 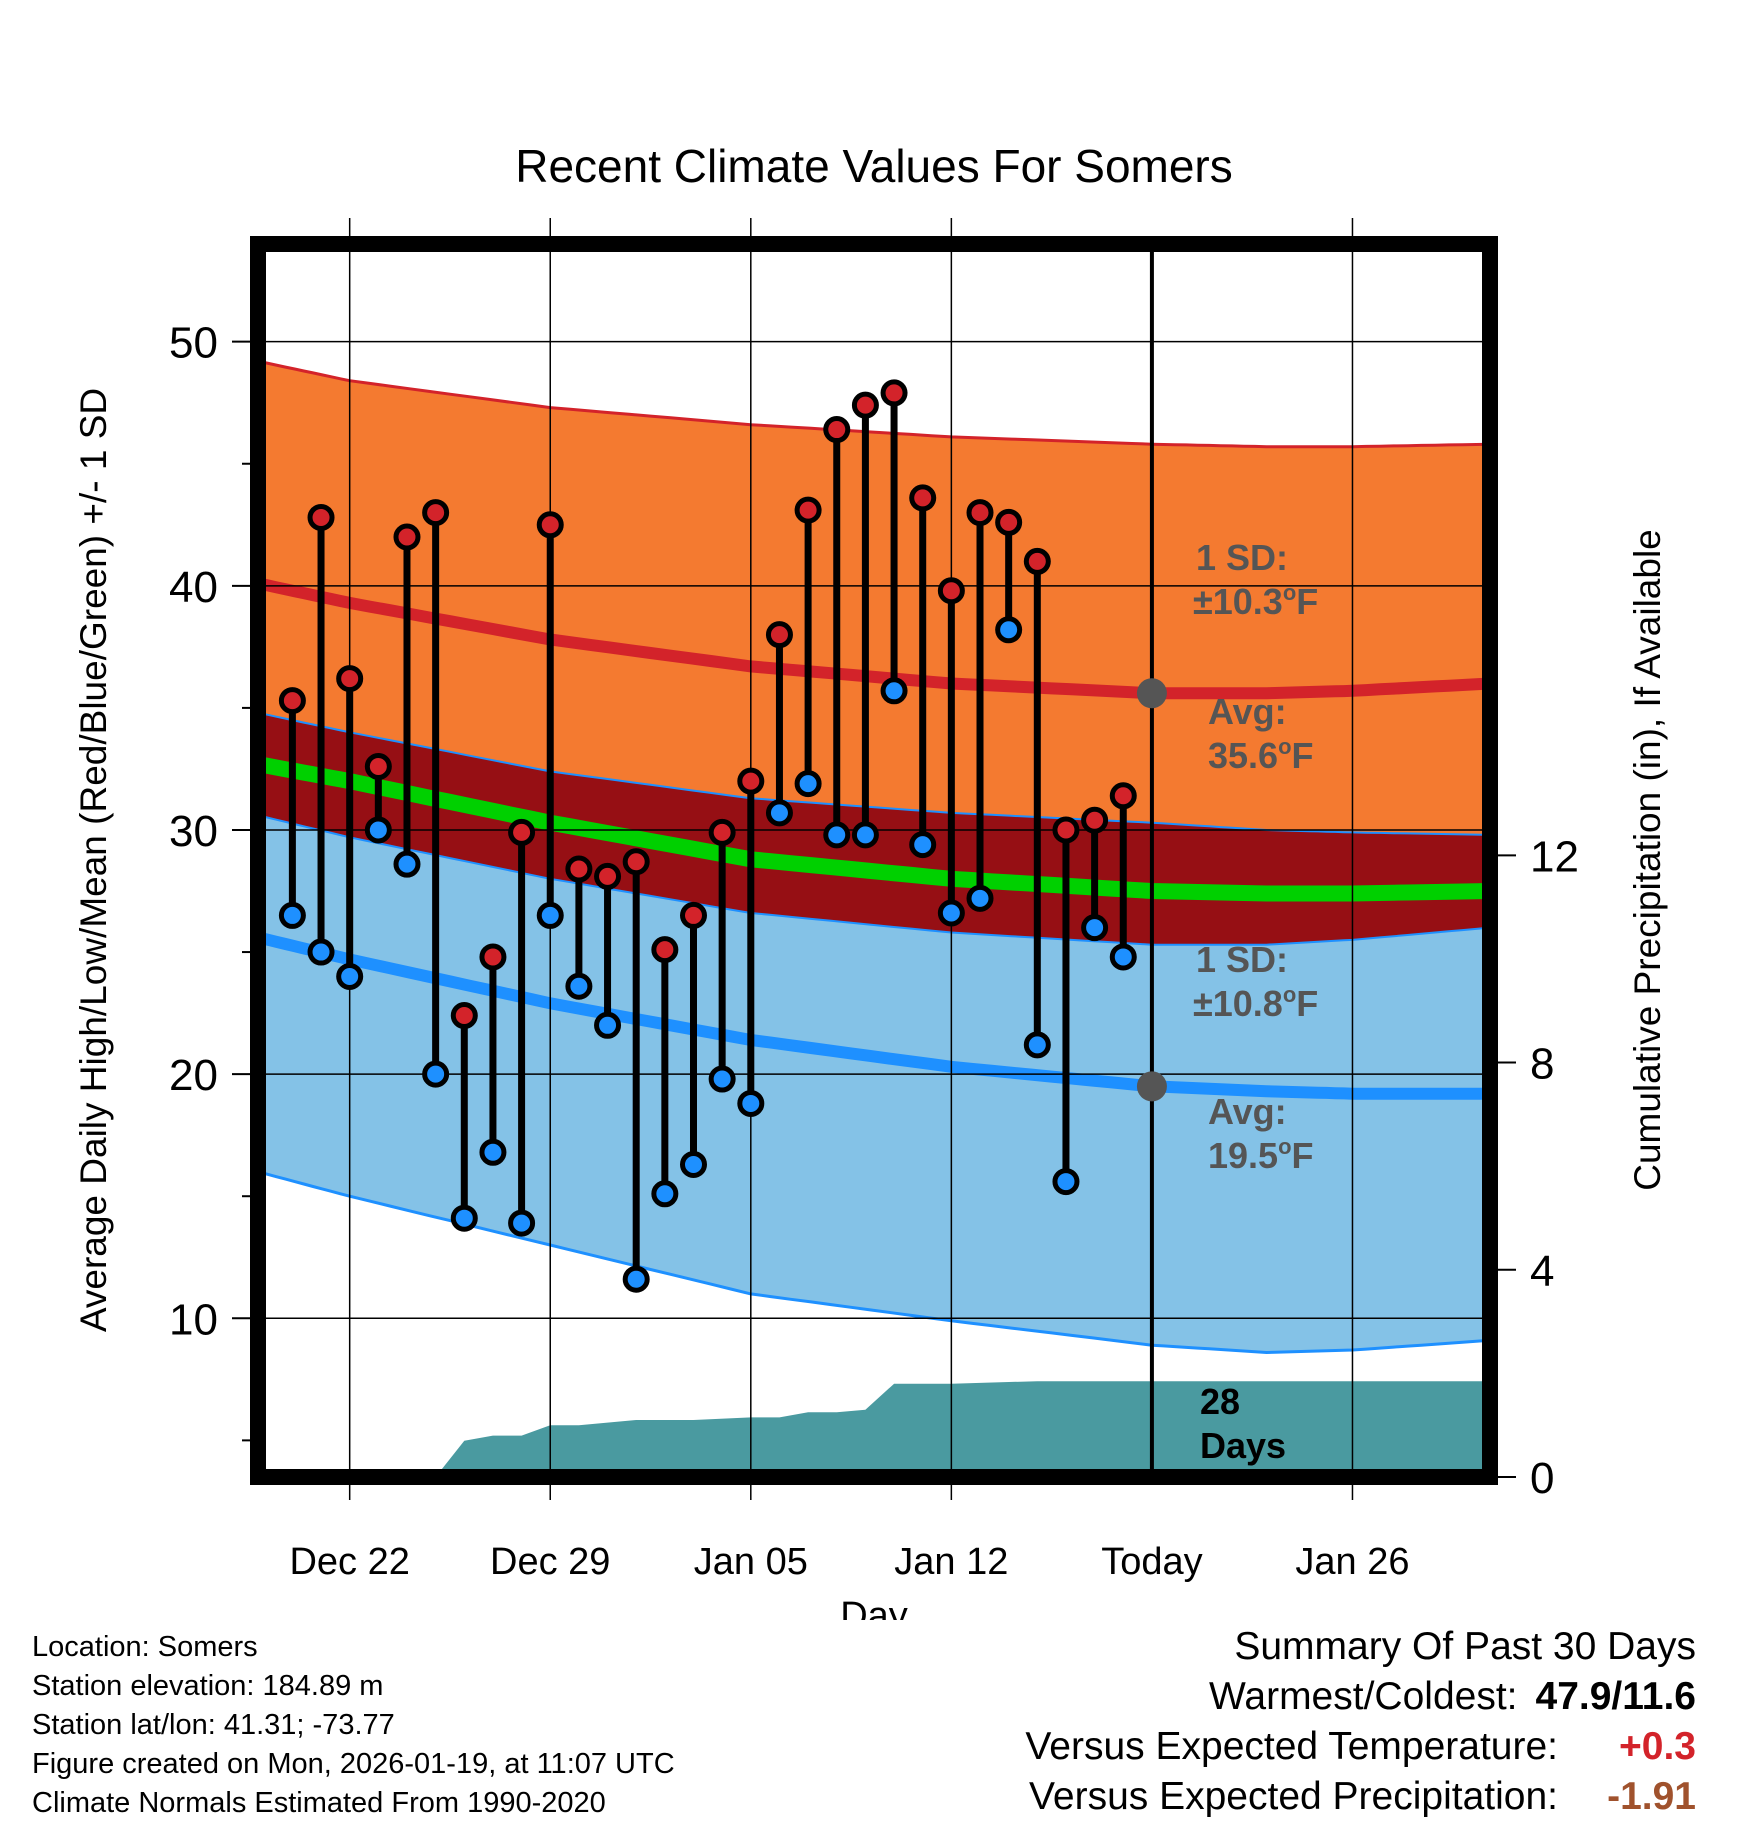 What do you see at coordinates (1363, 1696) in the screenshot?
I see `warm-cold-label: Warmest/Coldest:` at bounding box center [1363, 1696].